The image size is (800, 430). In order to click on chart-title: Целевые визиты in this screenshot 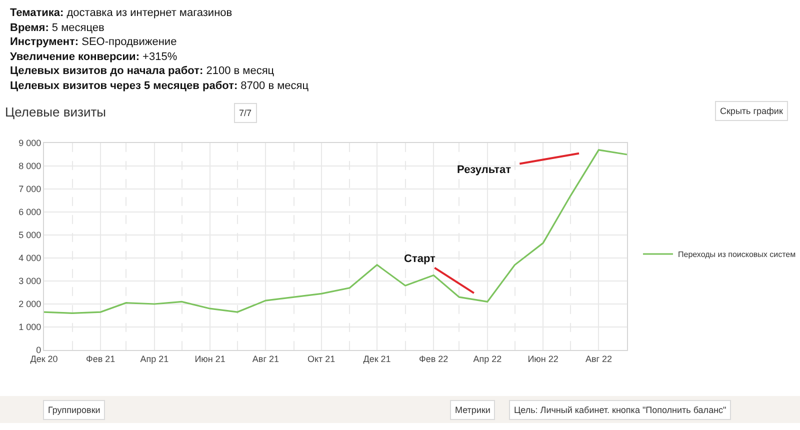, I will do `click(55, 112)`.